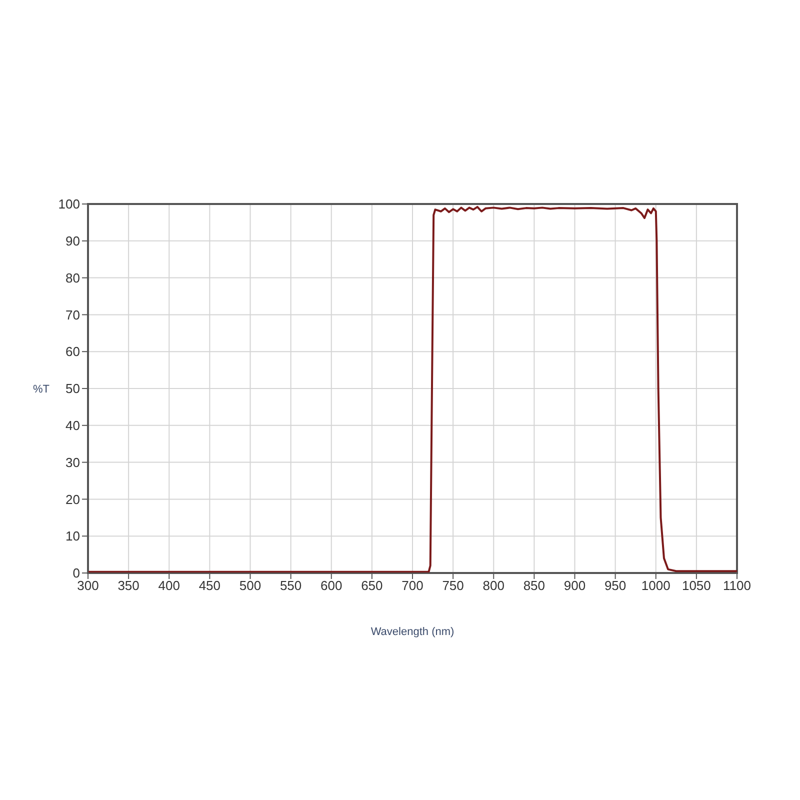 This screenshot has width=800, height=800. What do you see at coordinates (331, 586) in the screenshot?
I see `x-tick-label: 600` at bounding box center [331, 586].